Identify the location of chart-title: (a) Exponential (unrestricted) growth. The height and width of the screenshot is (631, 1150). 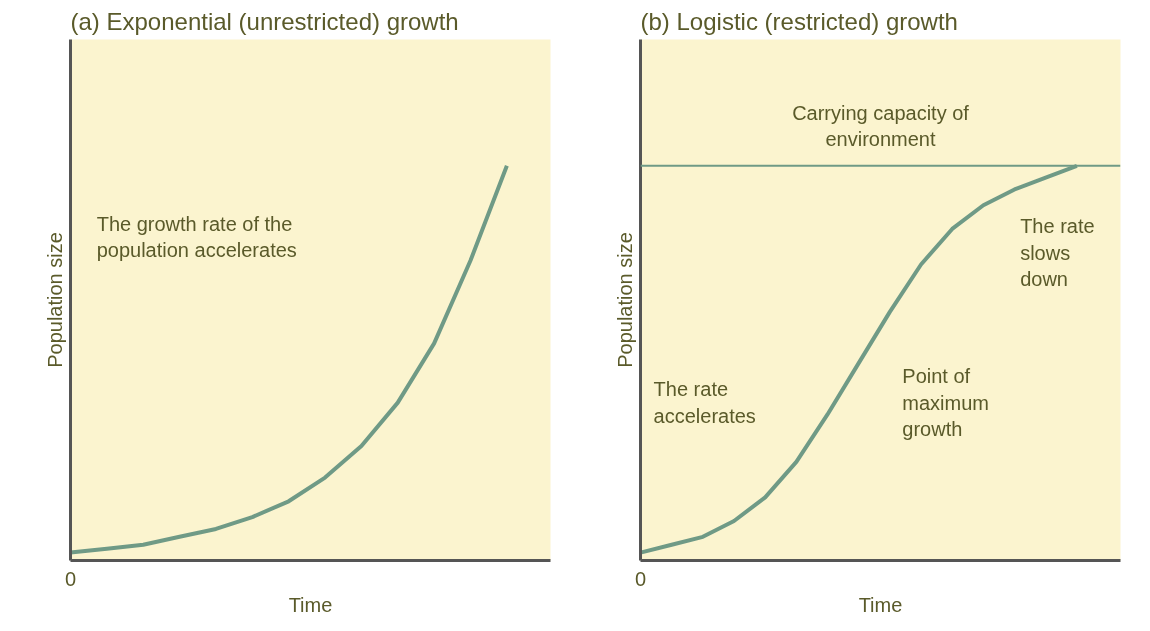
(264, 21).